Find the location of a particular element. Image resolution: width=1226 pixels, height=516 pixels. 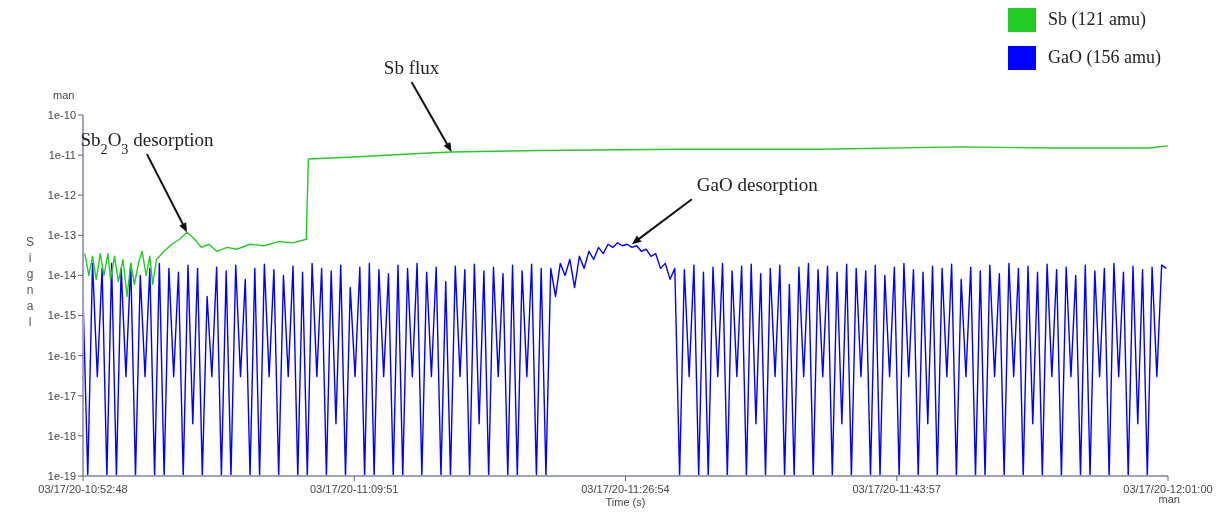

y-tick-label: 1e-17 is located at coordinates (61, 395).